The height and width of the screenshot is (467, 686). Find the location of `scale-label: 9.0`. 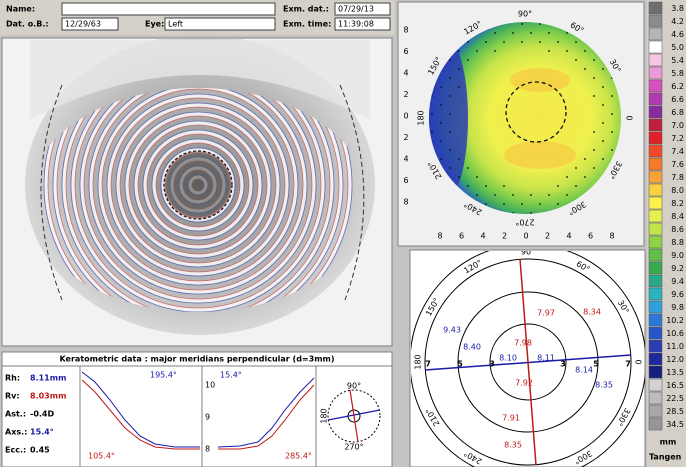

scale-label: 9.0 is located at coordinates (677, 255).